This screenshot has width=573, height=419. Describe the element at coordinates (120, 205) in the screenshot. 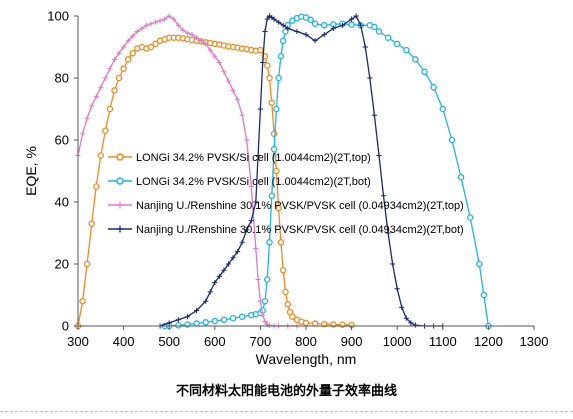

I see `legend-marker` at that location.